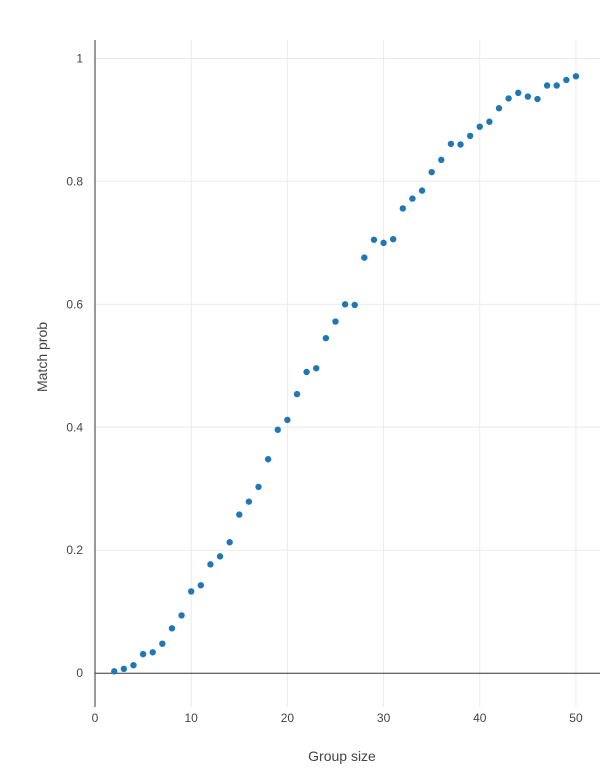  I want to click on x-tick-label: 0, so click(95, 718).